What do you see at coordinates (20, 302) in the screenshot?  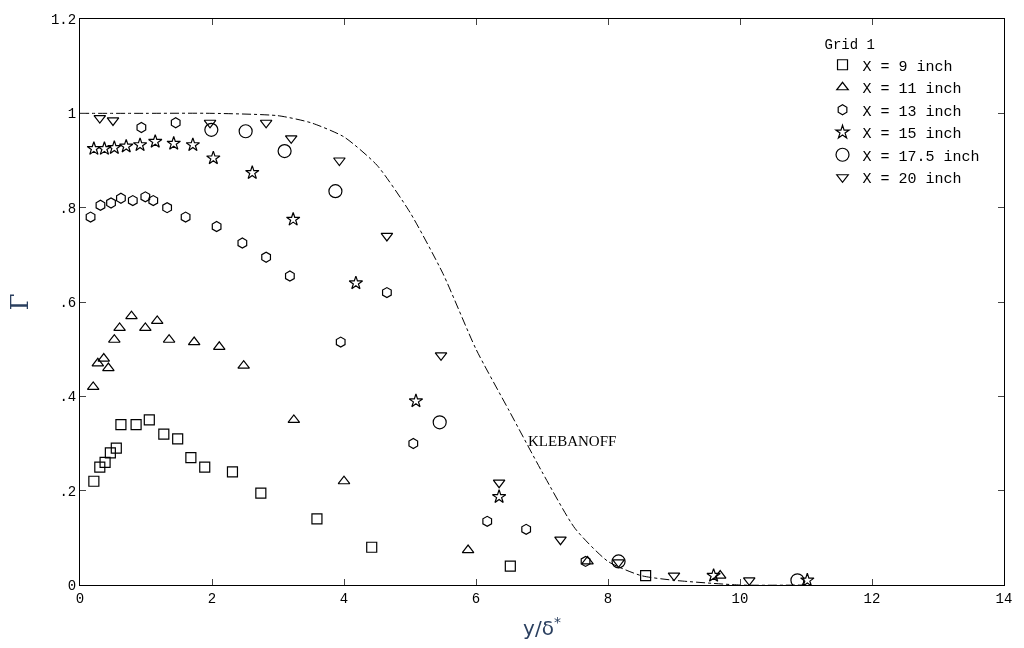 I see `y-axis-title: Γ` at bounding box center [20, 302].